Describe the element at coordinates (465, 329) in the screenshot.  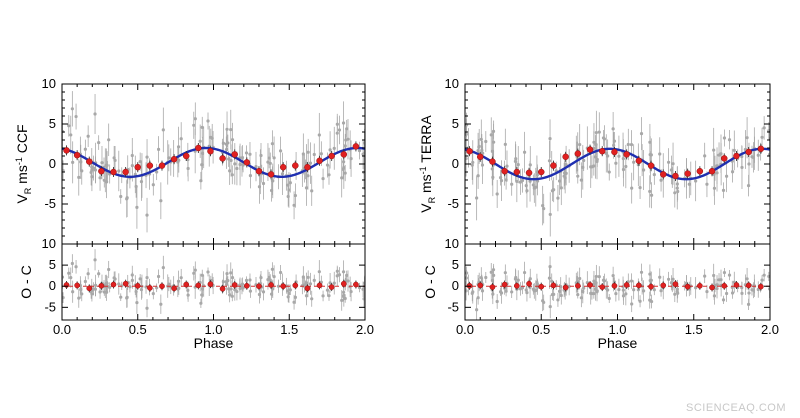
I see `right-x-tick-label: 0.0` at that location.